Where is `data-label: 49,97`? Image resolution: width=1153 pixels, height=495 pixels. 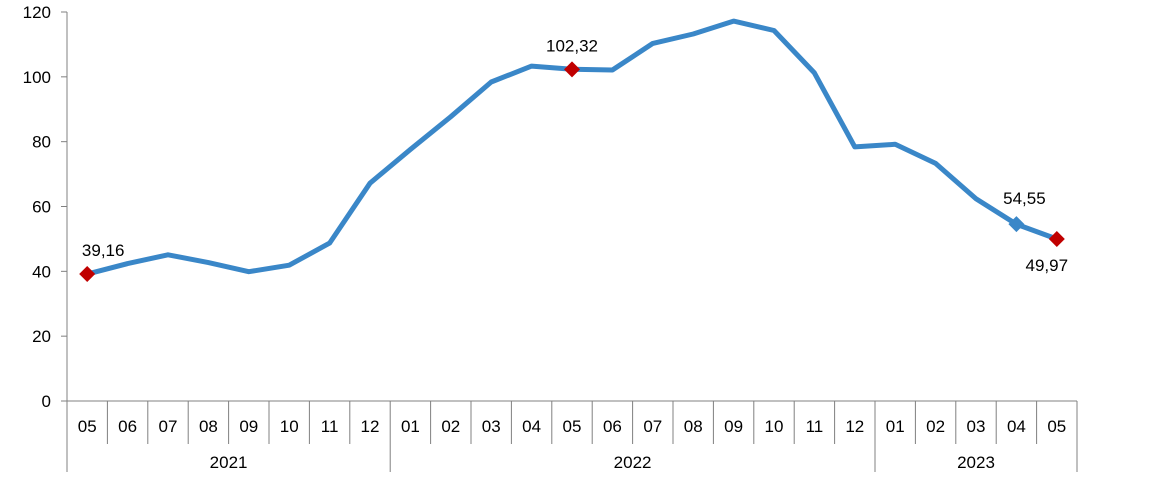
data-label: 49,97 is located at coordinates (1047, 265).